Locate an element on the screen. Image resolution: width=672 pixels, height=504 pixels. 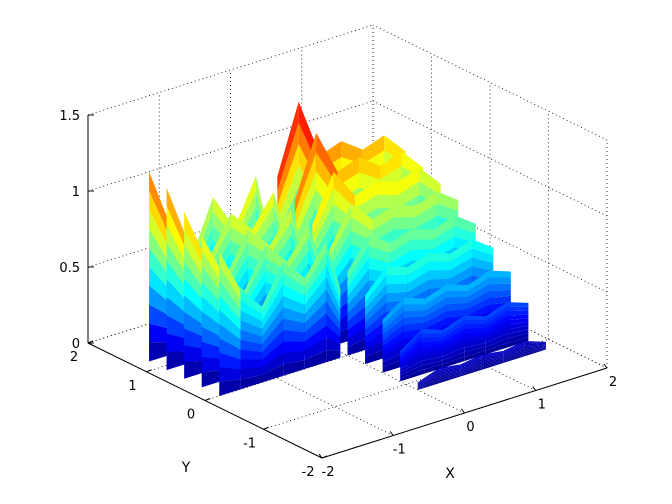
side-wall-grid-line is located at coordinates (490, 82).